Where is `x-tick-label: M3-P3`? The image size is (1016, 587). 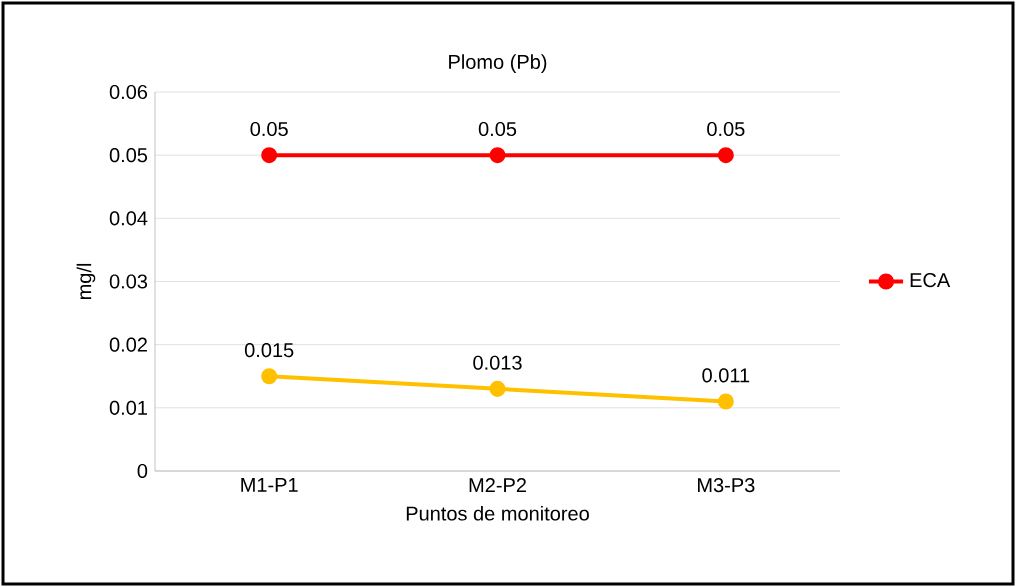
x-tick-label: M3-P3 is located at coordinates (726, 485).